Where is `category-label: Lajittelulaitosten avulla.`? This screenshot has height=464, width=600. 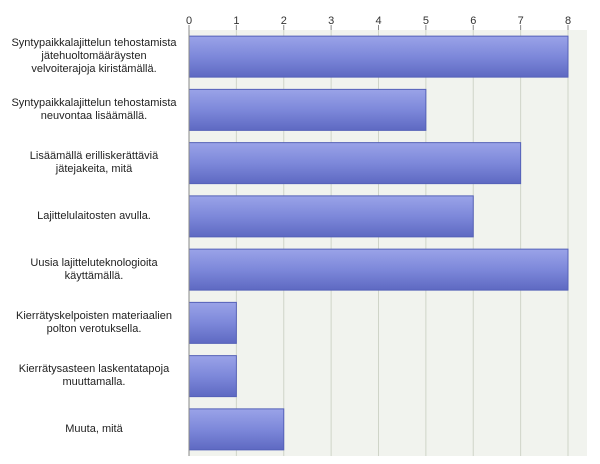
category-label: Lajittelulaitosten avulla. is located at coordinates (94, 216).